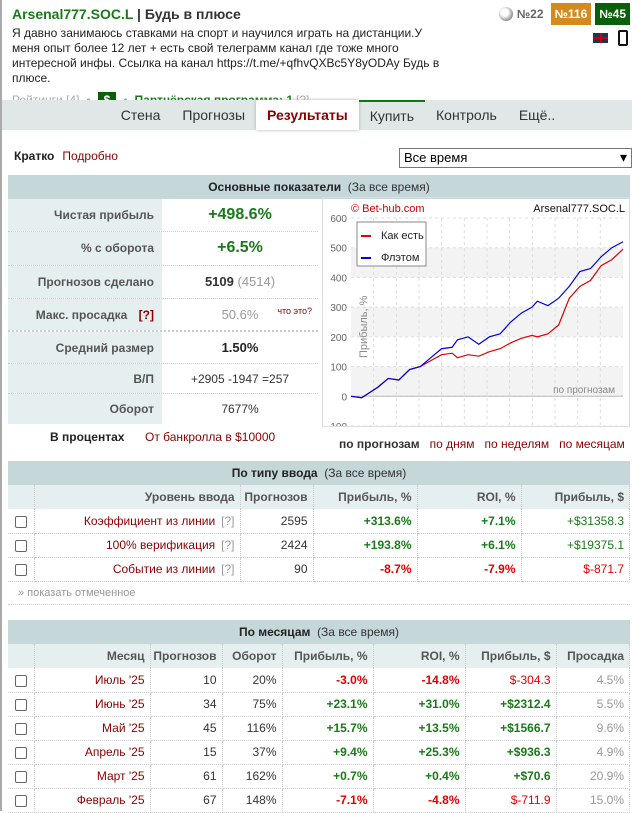 The height and width of the screenshot is (813, 632). What do you see at coordinates (600, 38) in the screenshot?
I see `uk-flag-icon` at bounding box center [600, 38].